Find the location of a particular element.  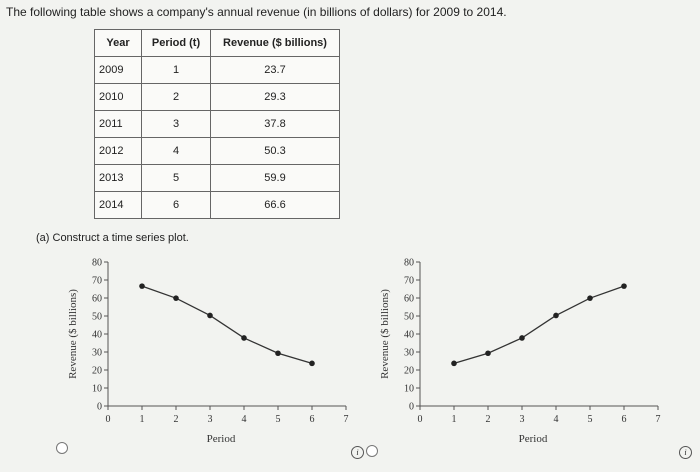

cell-revenue: 66.6 is located at coordinates (275, 205).